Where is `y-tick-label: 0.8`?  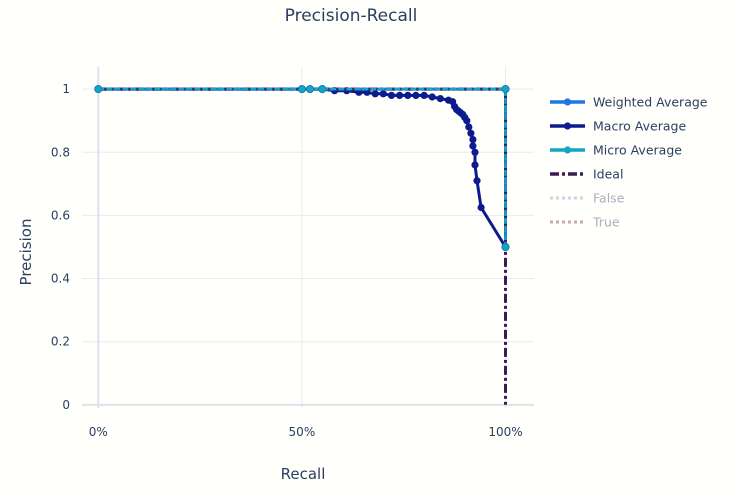 y-tick-label: 0.8 is located at coordinates (60, 152).